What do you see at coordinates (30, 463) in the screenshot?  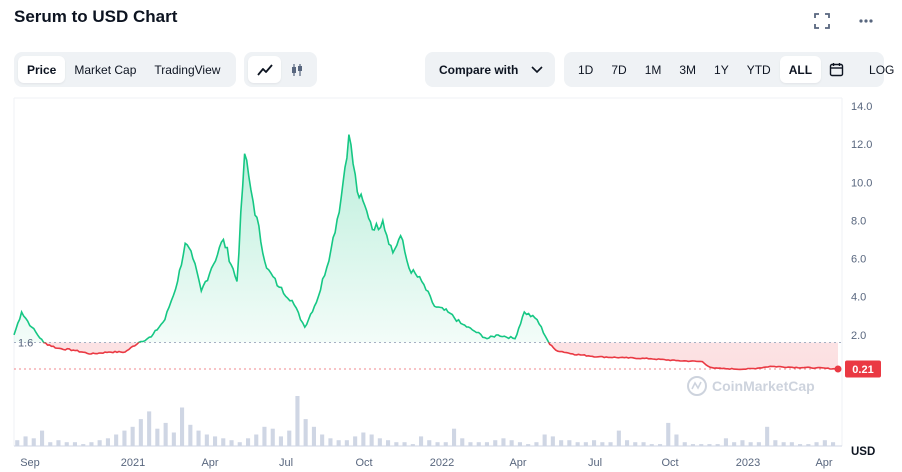 I see `x-tick-label: Sep` at bounding box center [30, 463].